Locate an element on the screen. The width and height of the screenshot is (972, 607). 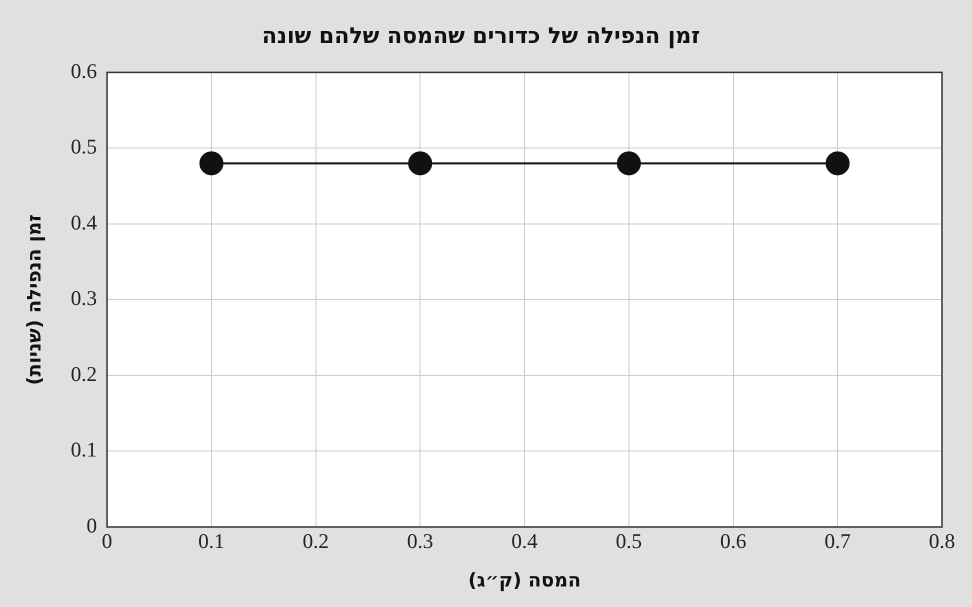
x-tick-label: 0.6 is located at coordinates (733, 541).